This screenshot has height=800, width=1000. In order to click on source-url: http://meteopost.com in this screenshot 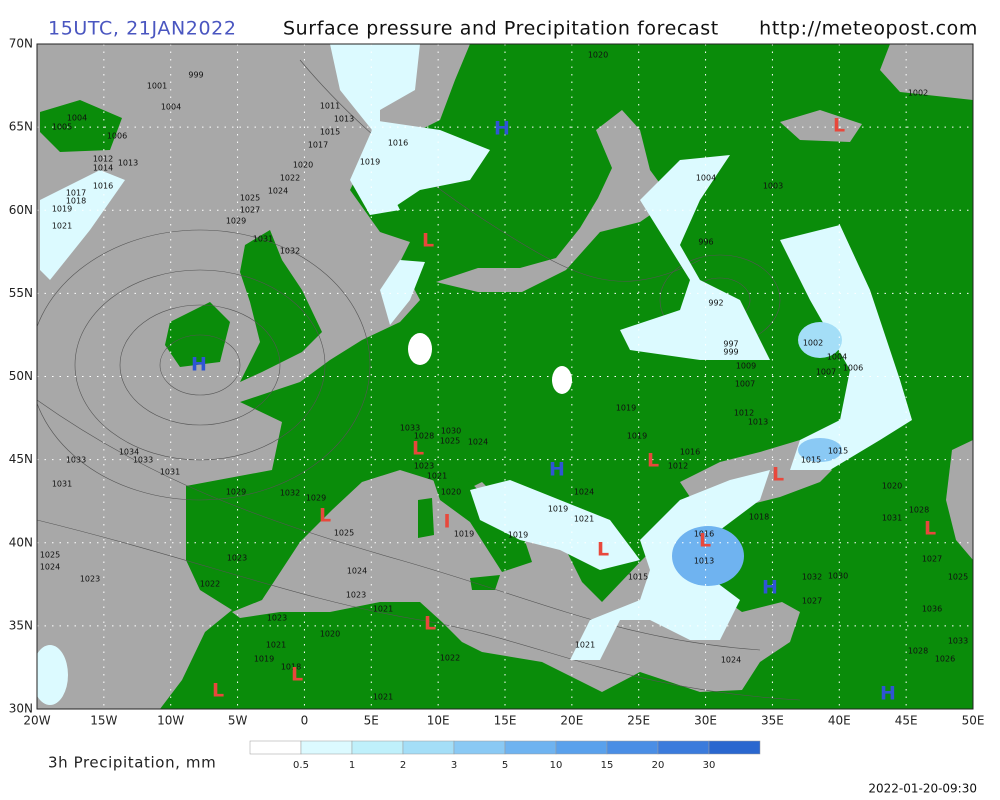, I will do `click(868, 29)`.